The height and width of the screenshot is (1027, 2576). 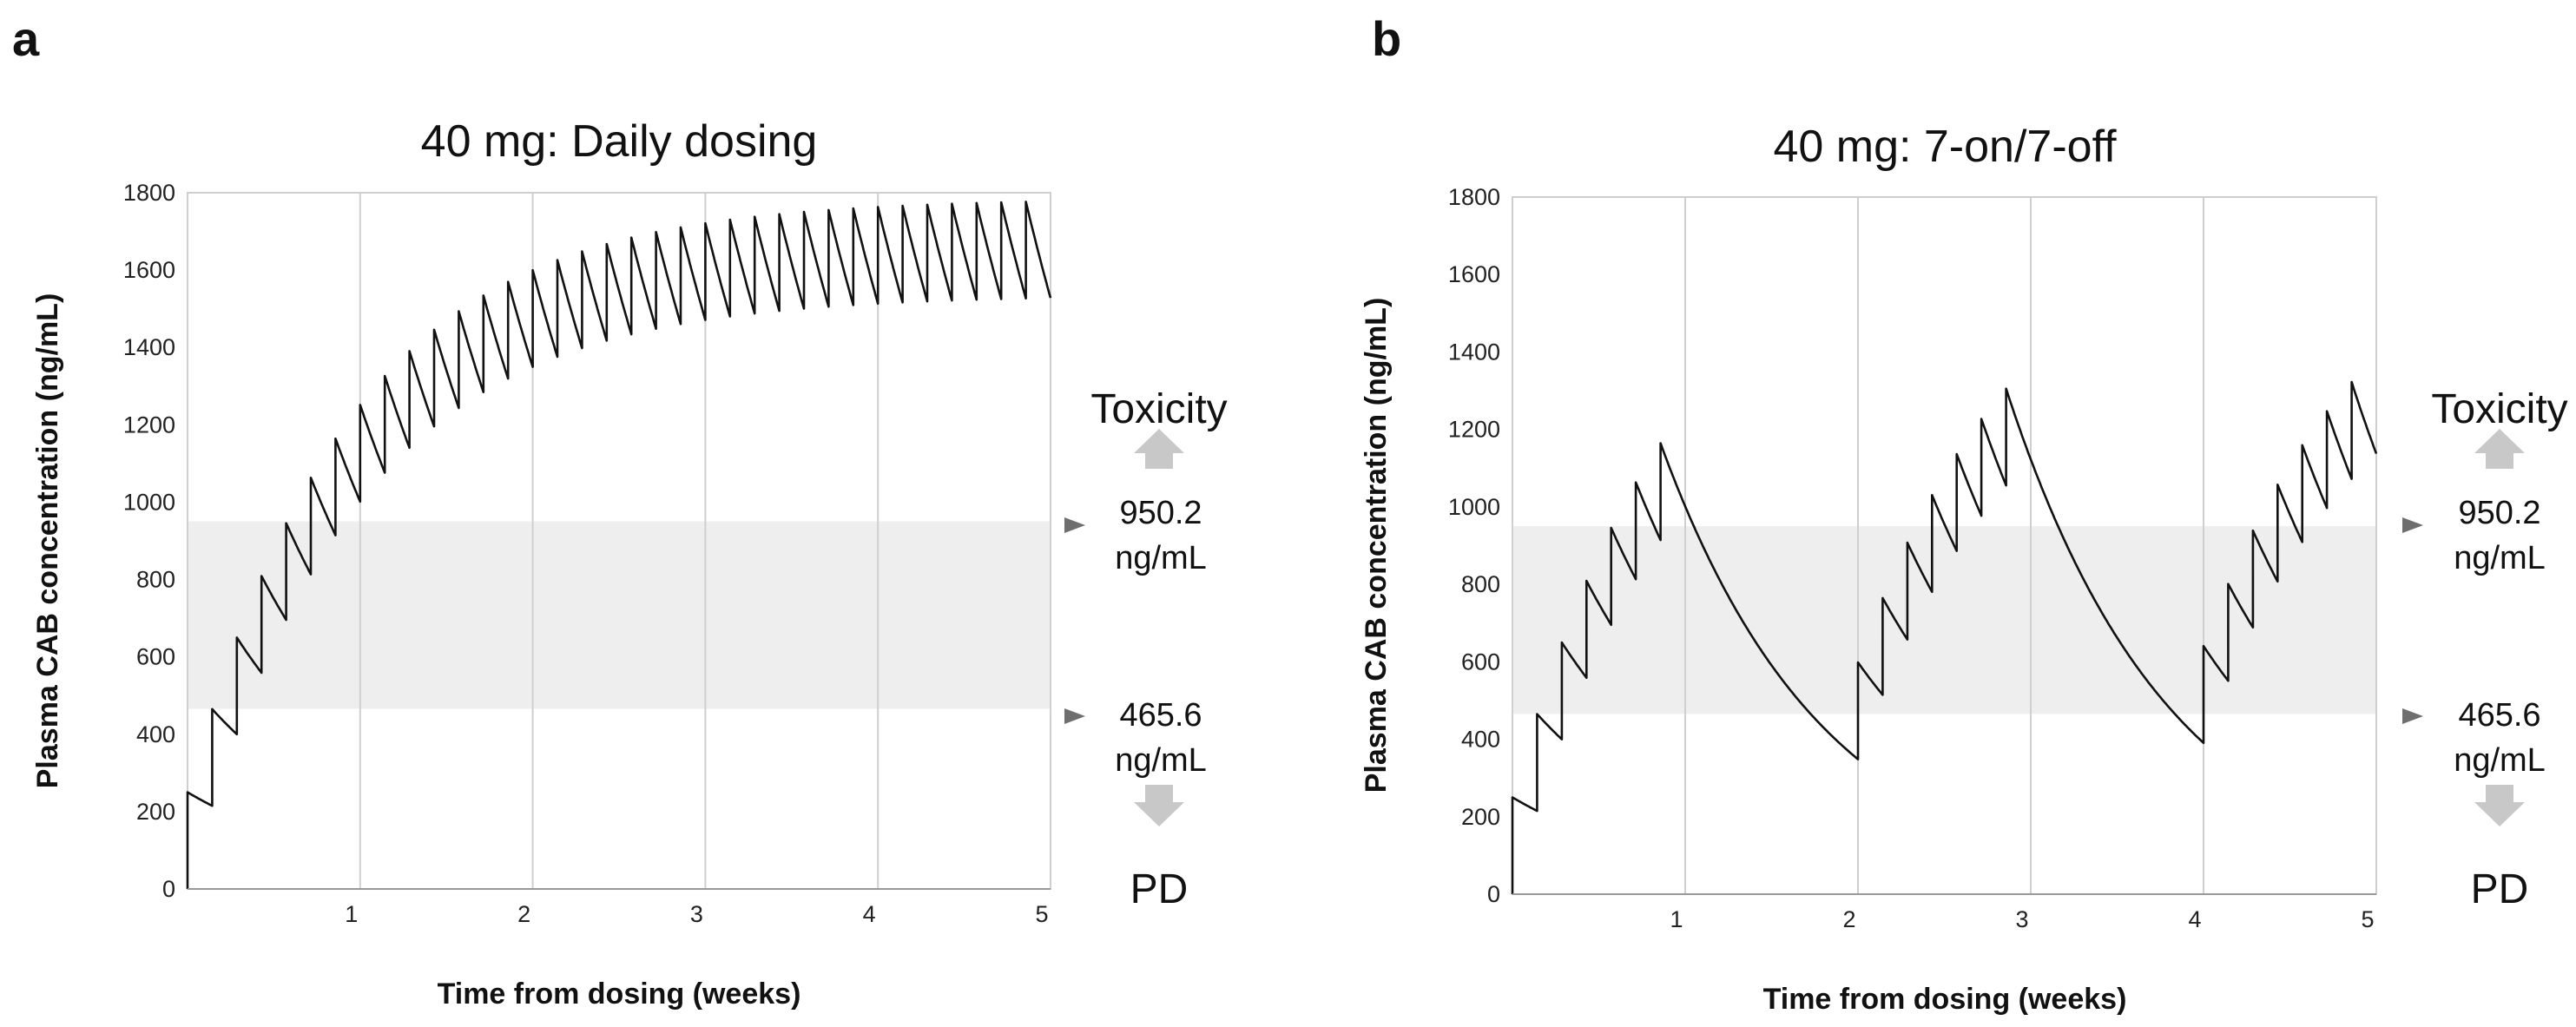 What do you see at coordinates (1146, 649) in the screenshot?
I see `annotations-a: Toxicity 950.2 ng/mL 465.6 ng/mL PD` at bounding box center [1146, 649].